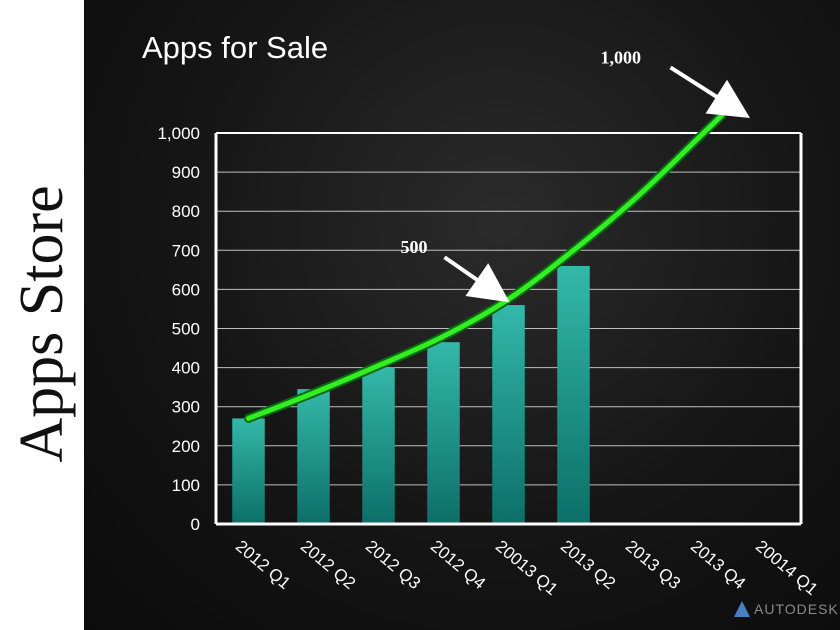 This screenshot has width=840, height=630. I want to click on y-tick-label: 500, so click(186, 329).